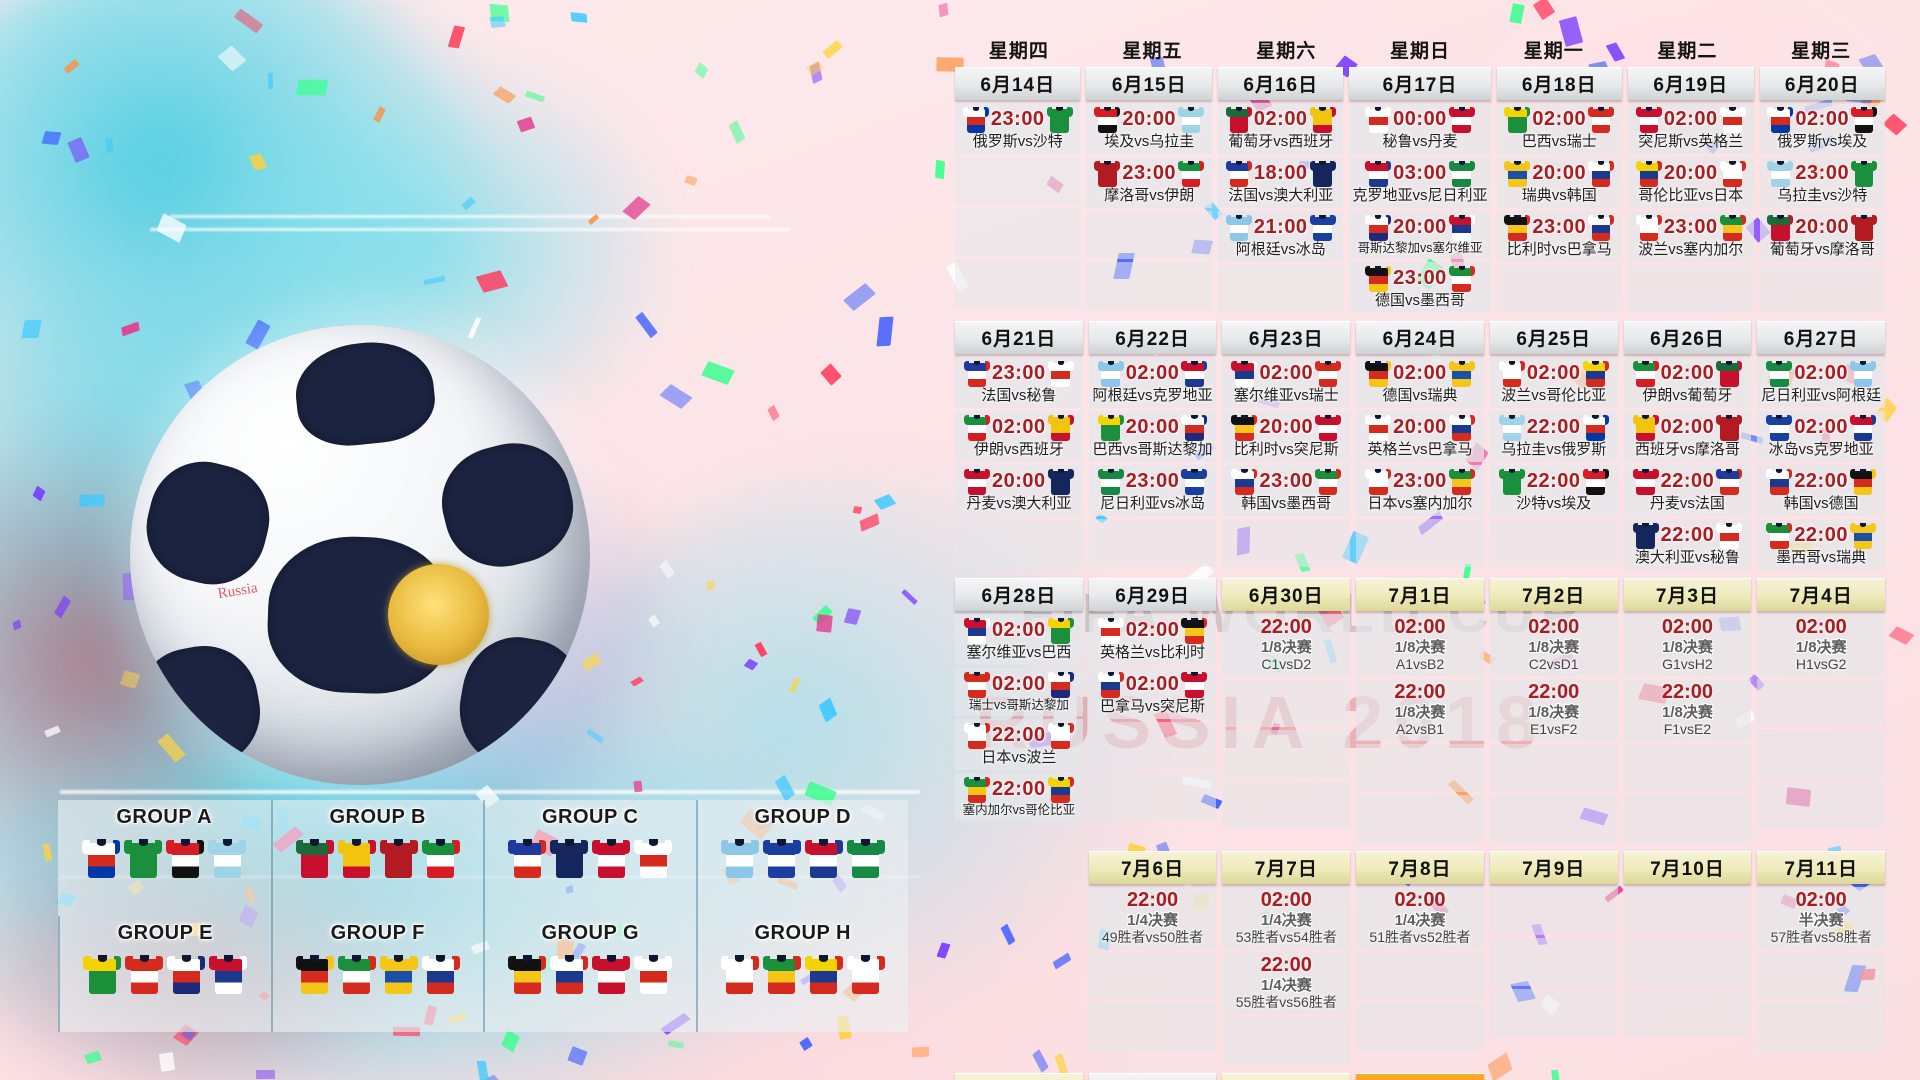 The height and width of the screenshot is (1080, 1920). I want to click on group-match-cell: 23:00 波兰vs塞内加尔, so click(1691, 236).